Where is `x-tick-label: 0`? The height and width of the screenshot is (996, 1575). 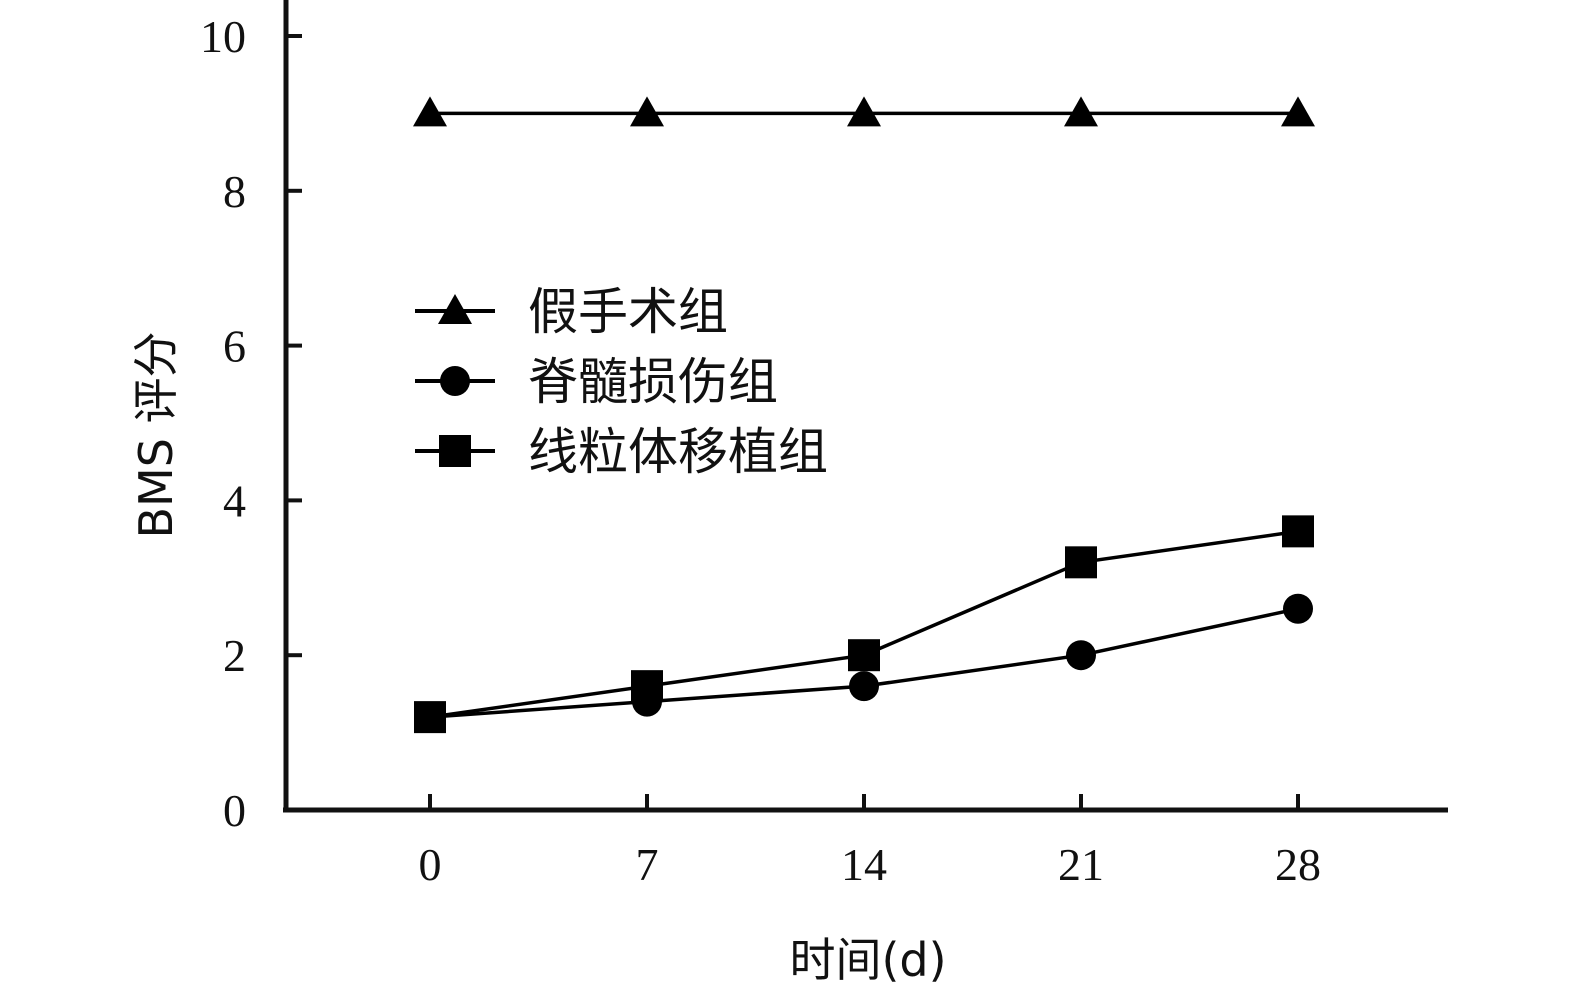 x-tick-label: 0 is located at coordinates (430, 864).